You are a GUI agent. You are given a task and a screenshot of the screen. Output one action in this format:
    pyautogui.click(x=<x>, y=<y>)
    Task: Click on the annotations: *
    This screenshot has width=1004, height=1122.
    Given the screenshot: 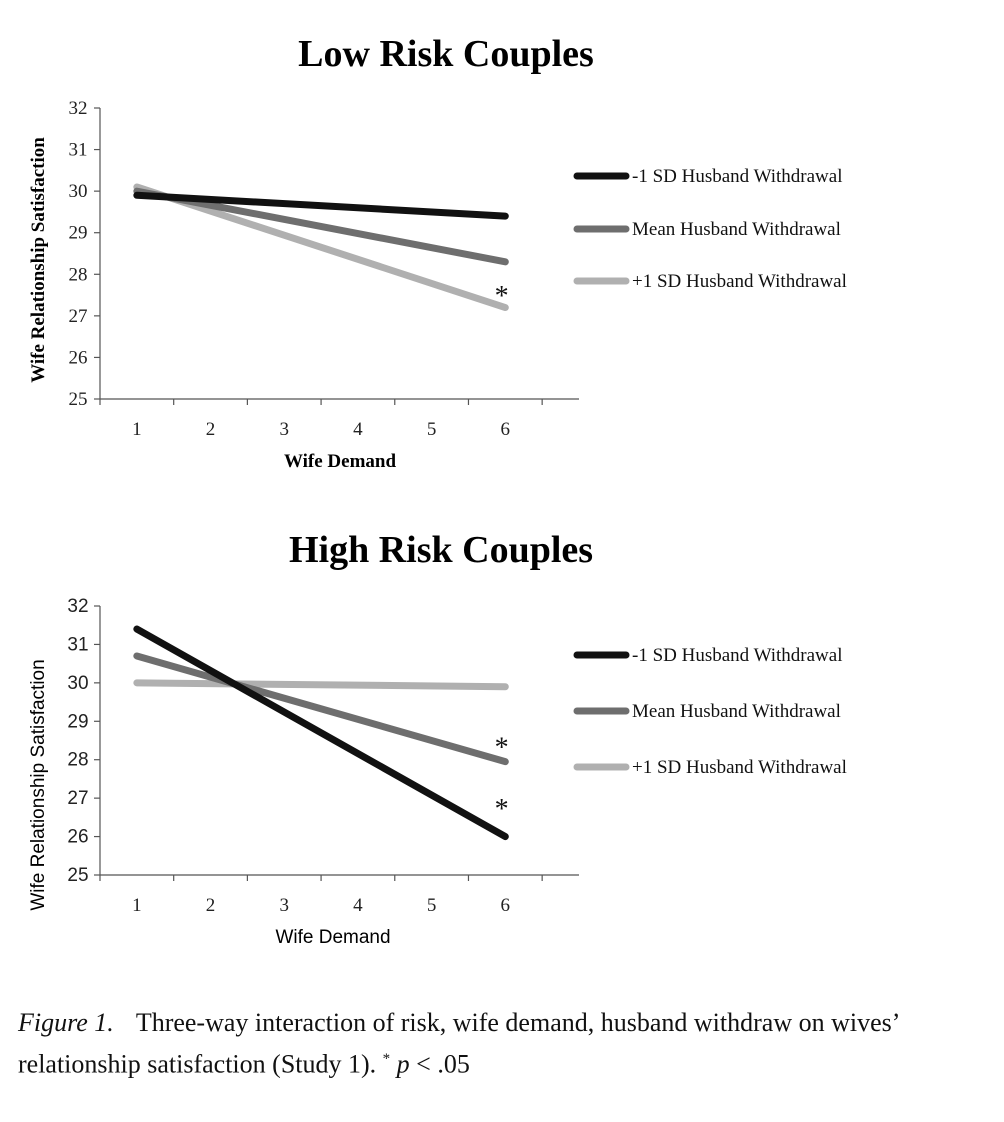 What is the action you would take?
    pyautogui.click(x=502, y=296)
    